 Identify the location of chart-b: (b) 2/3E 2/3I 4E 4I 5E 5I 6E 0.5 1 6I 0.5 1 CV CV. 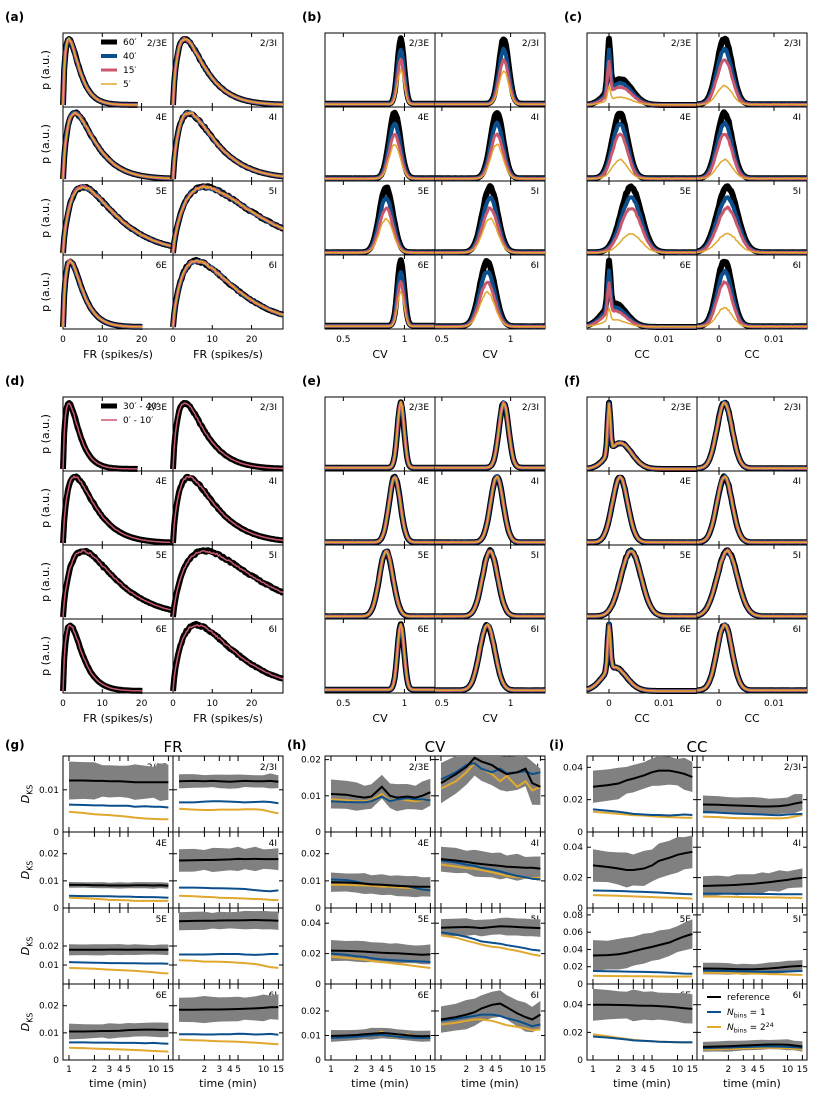
(424, 185).